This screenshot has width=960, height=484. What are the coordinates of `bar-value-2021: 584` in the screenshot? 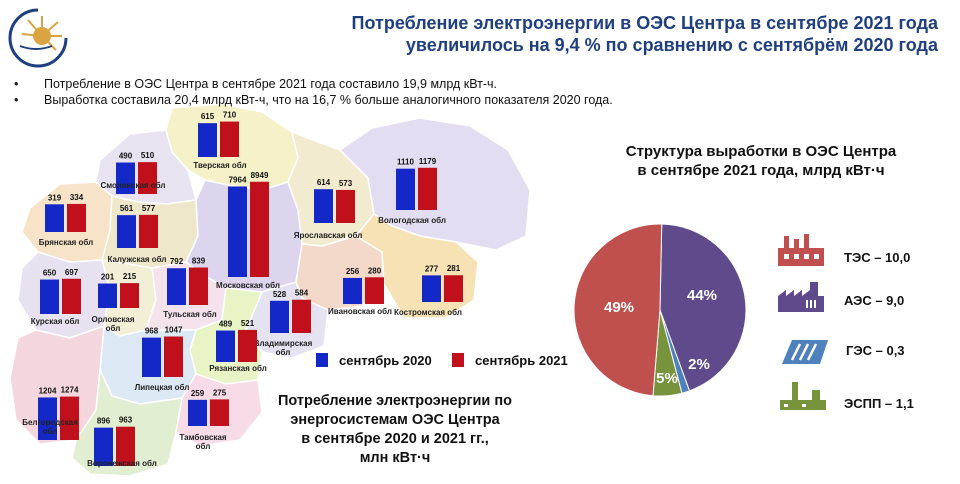 It's located at (302, 293).